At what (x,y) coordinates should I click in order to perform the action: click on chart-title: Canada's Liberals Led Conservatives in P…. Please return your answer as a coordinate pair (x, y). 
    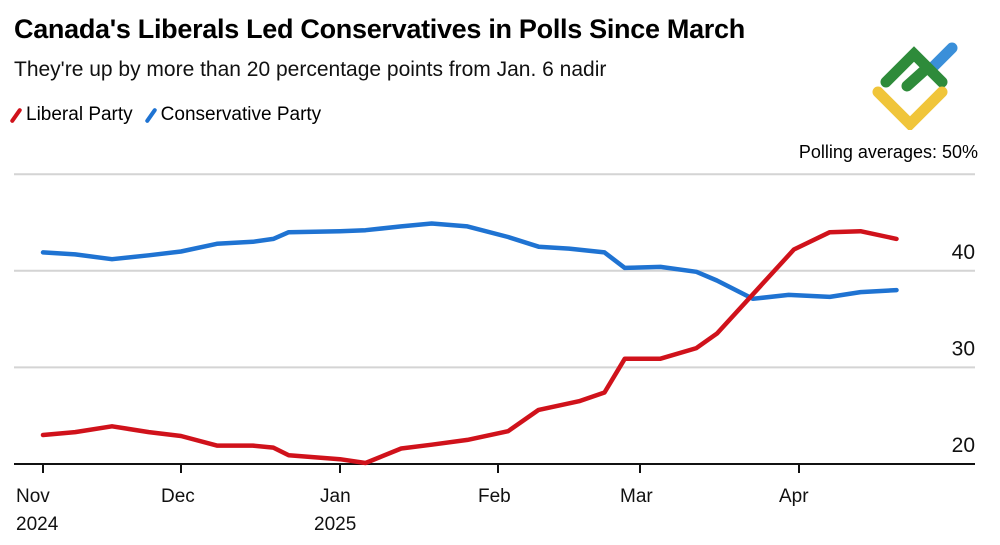
    Looking at the image, I should click on (379, 29).